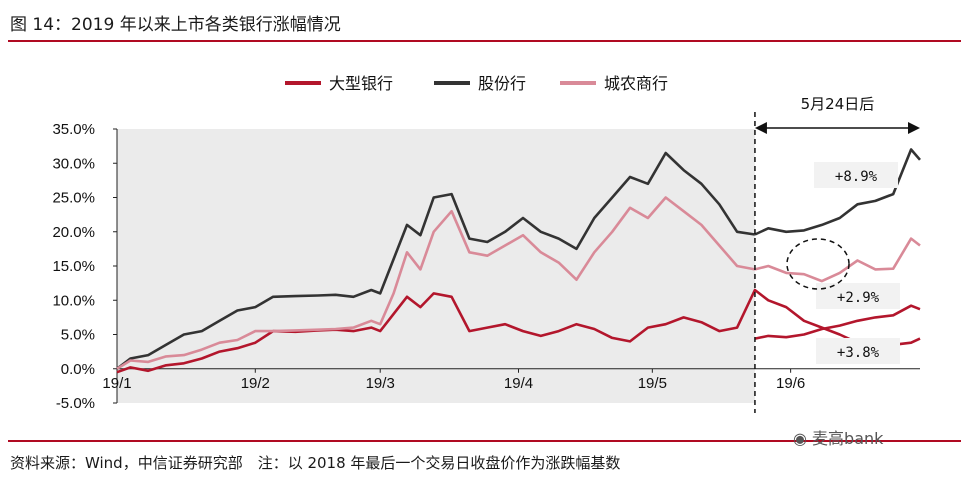 The width and height of the screenshot is (969, 484). What do you see at coordinates (838, 104) in the screenshot?
I see `period-label: 5月24日后` at bounding box center [838, 104].